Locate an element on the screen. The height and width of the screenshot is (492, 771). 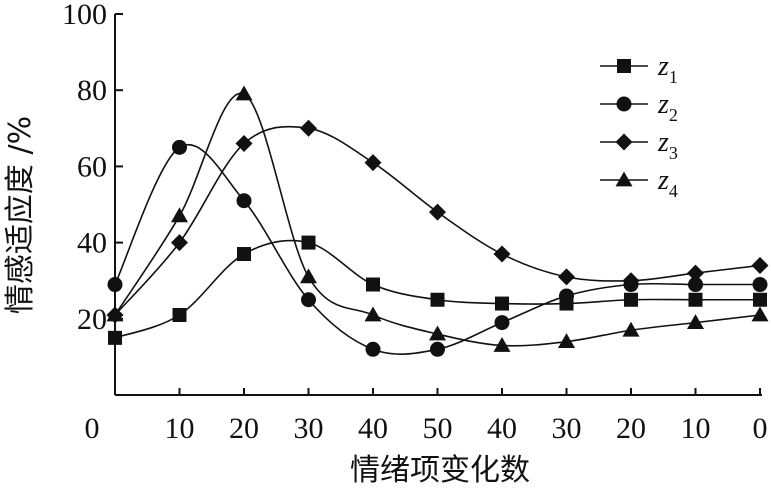
y-tick-label: 40 is located at coordinates (92, 243).